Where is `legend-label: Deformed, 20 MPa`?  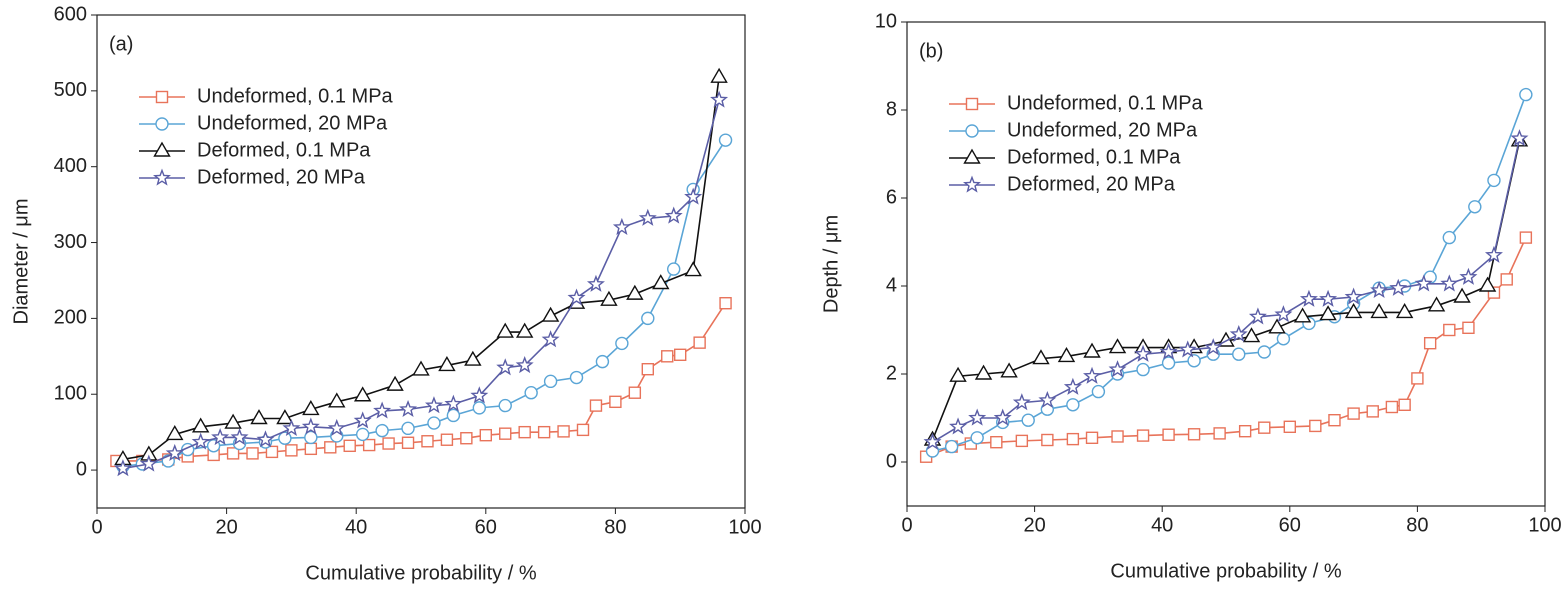 legend-label: Deformed, 20 MPa is located at coordinates (1091, 184).